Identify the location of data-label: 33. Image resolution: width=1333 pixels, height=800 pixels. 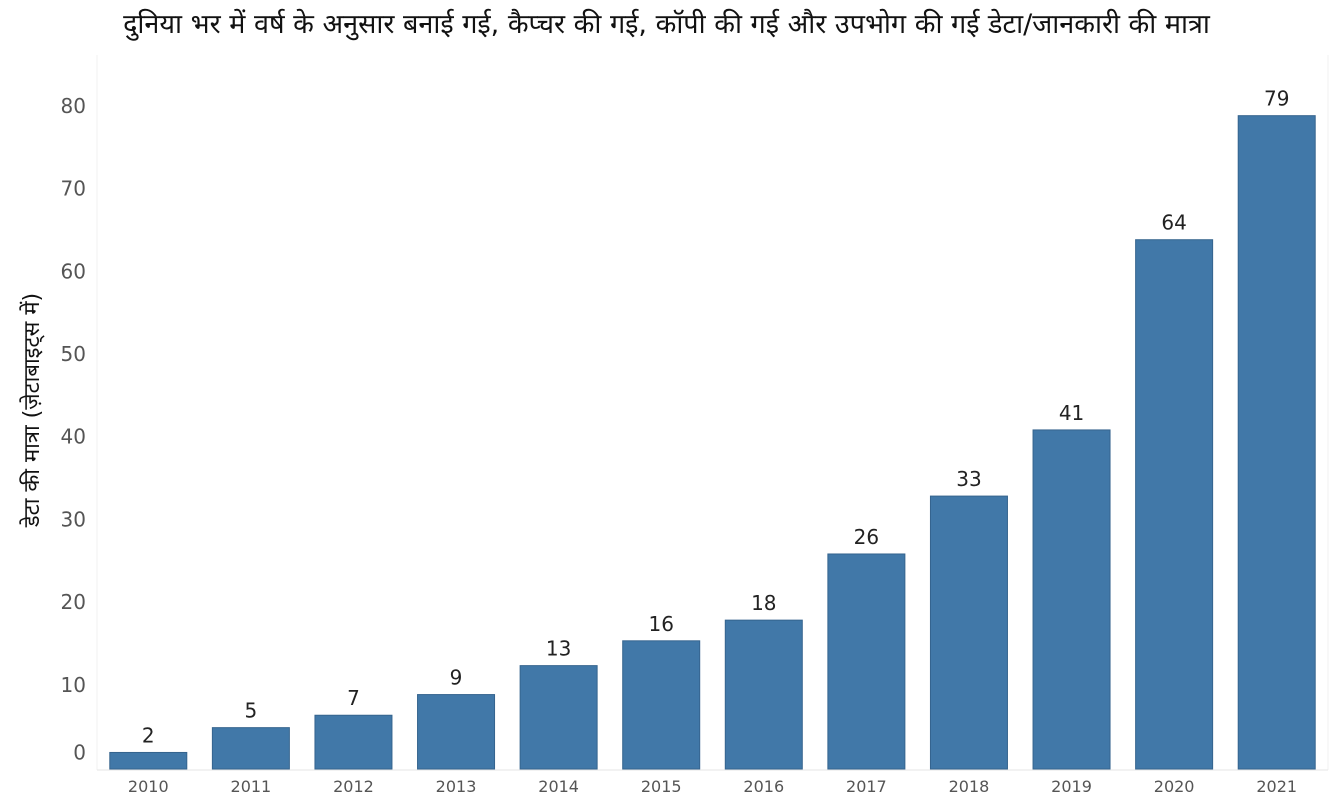
(968, 479).